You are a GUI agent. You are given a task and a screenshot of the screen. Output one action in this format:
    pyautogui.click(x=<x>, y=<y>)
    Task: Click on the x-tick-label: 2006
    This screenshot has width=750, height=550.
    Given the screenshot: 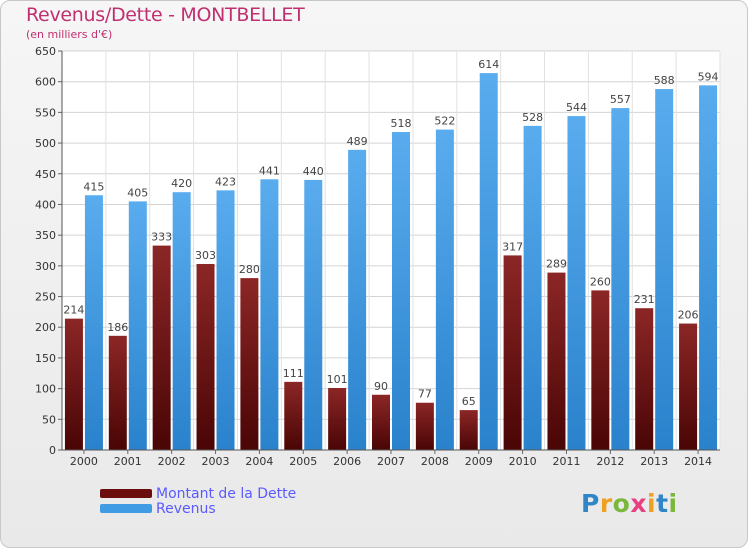 What is the action you would take?
    pyautogui.click(x=347, y=461)
    